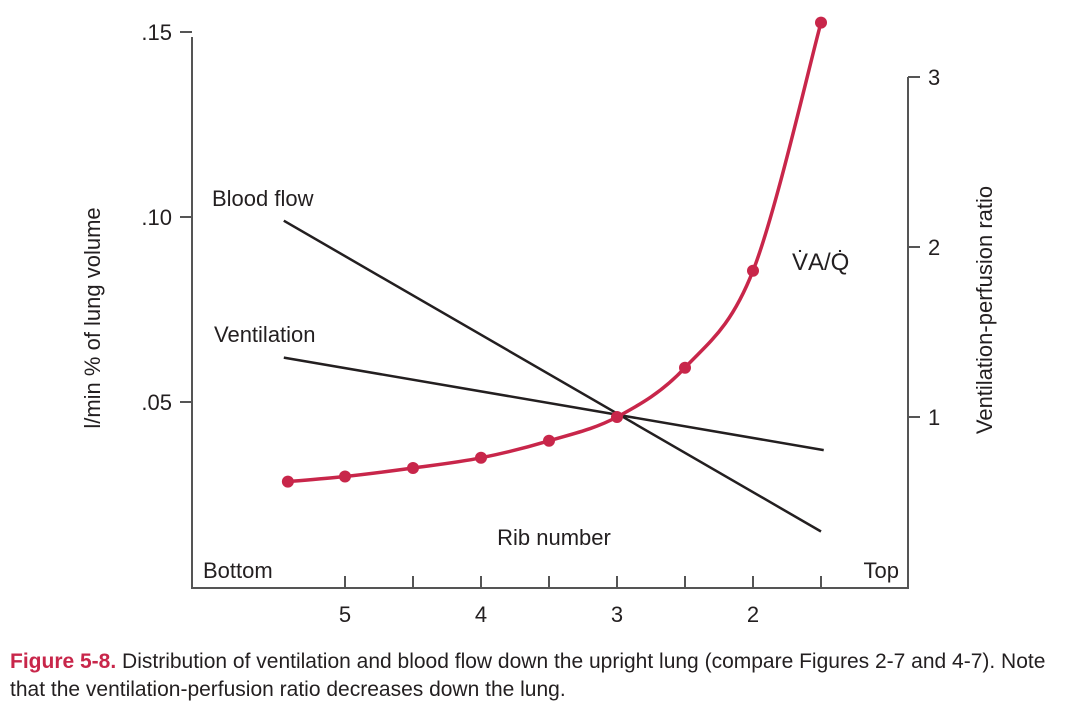  Describe the element at coordinates (156, 402) in the screenshot. I see `y-left-tick-label: .05` at that location.